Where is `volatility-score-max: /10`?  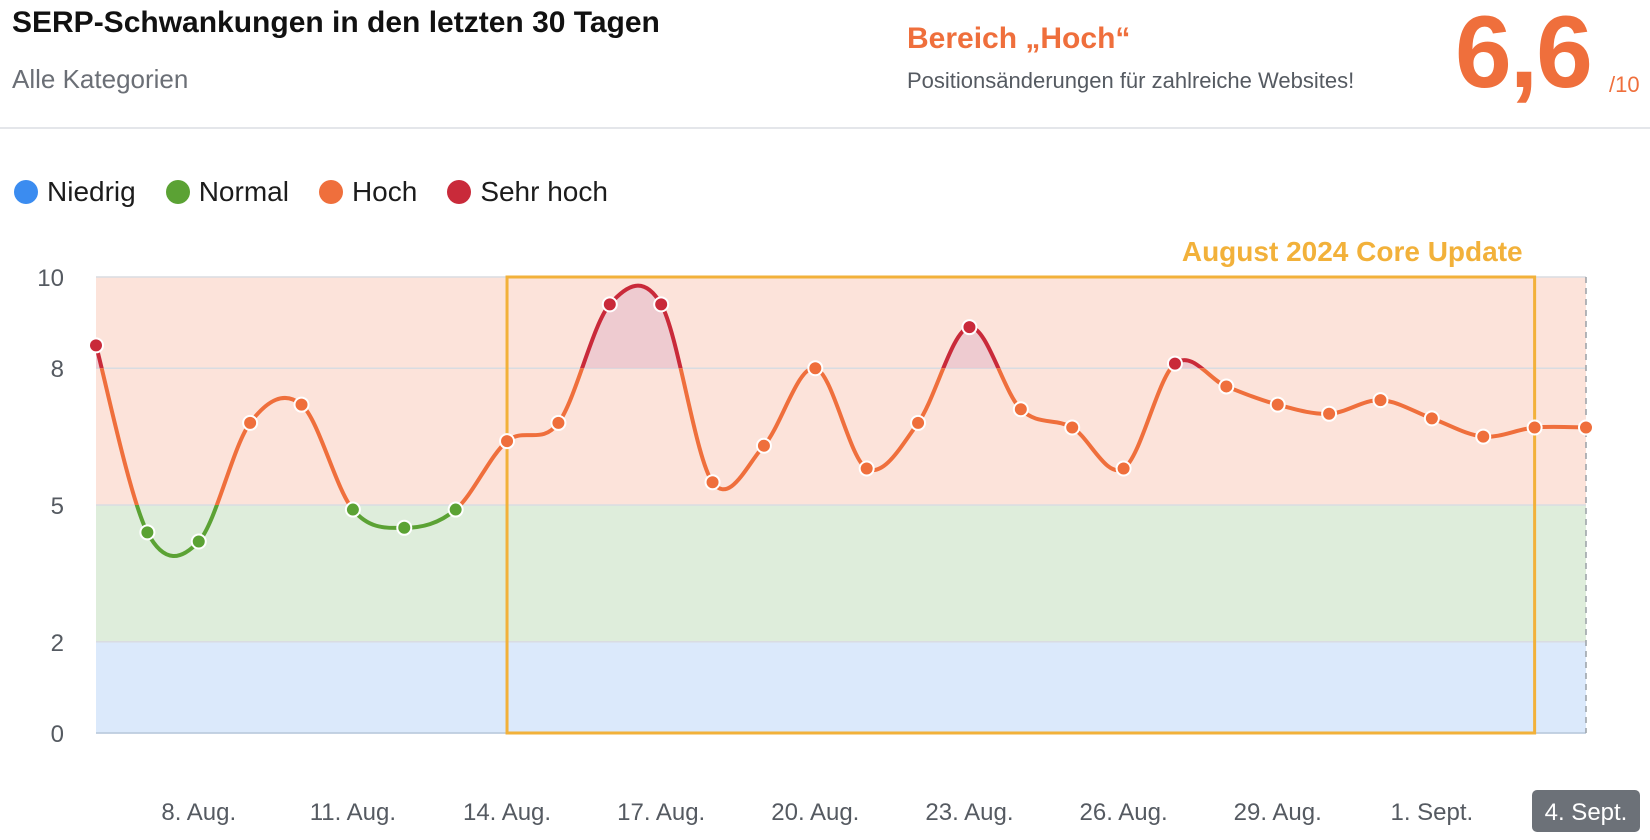 volatility-score-max: /10 is located at coordinates (1624, 84).